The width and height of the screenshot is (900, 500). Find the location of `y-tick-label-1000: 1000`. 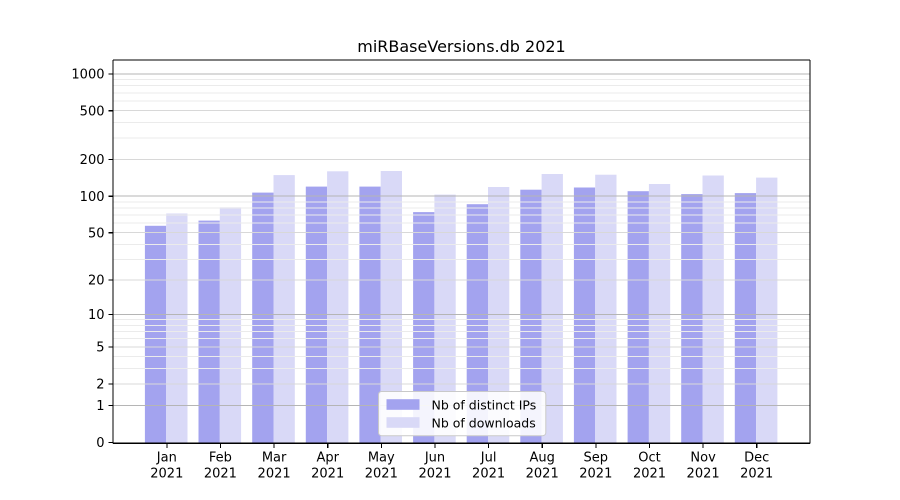

y-tick-label-1000: 1000 is located at coordinates (87, 74).